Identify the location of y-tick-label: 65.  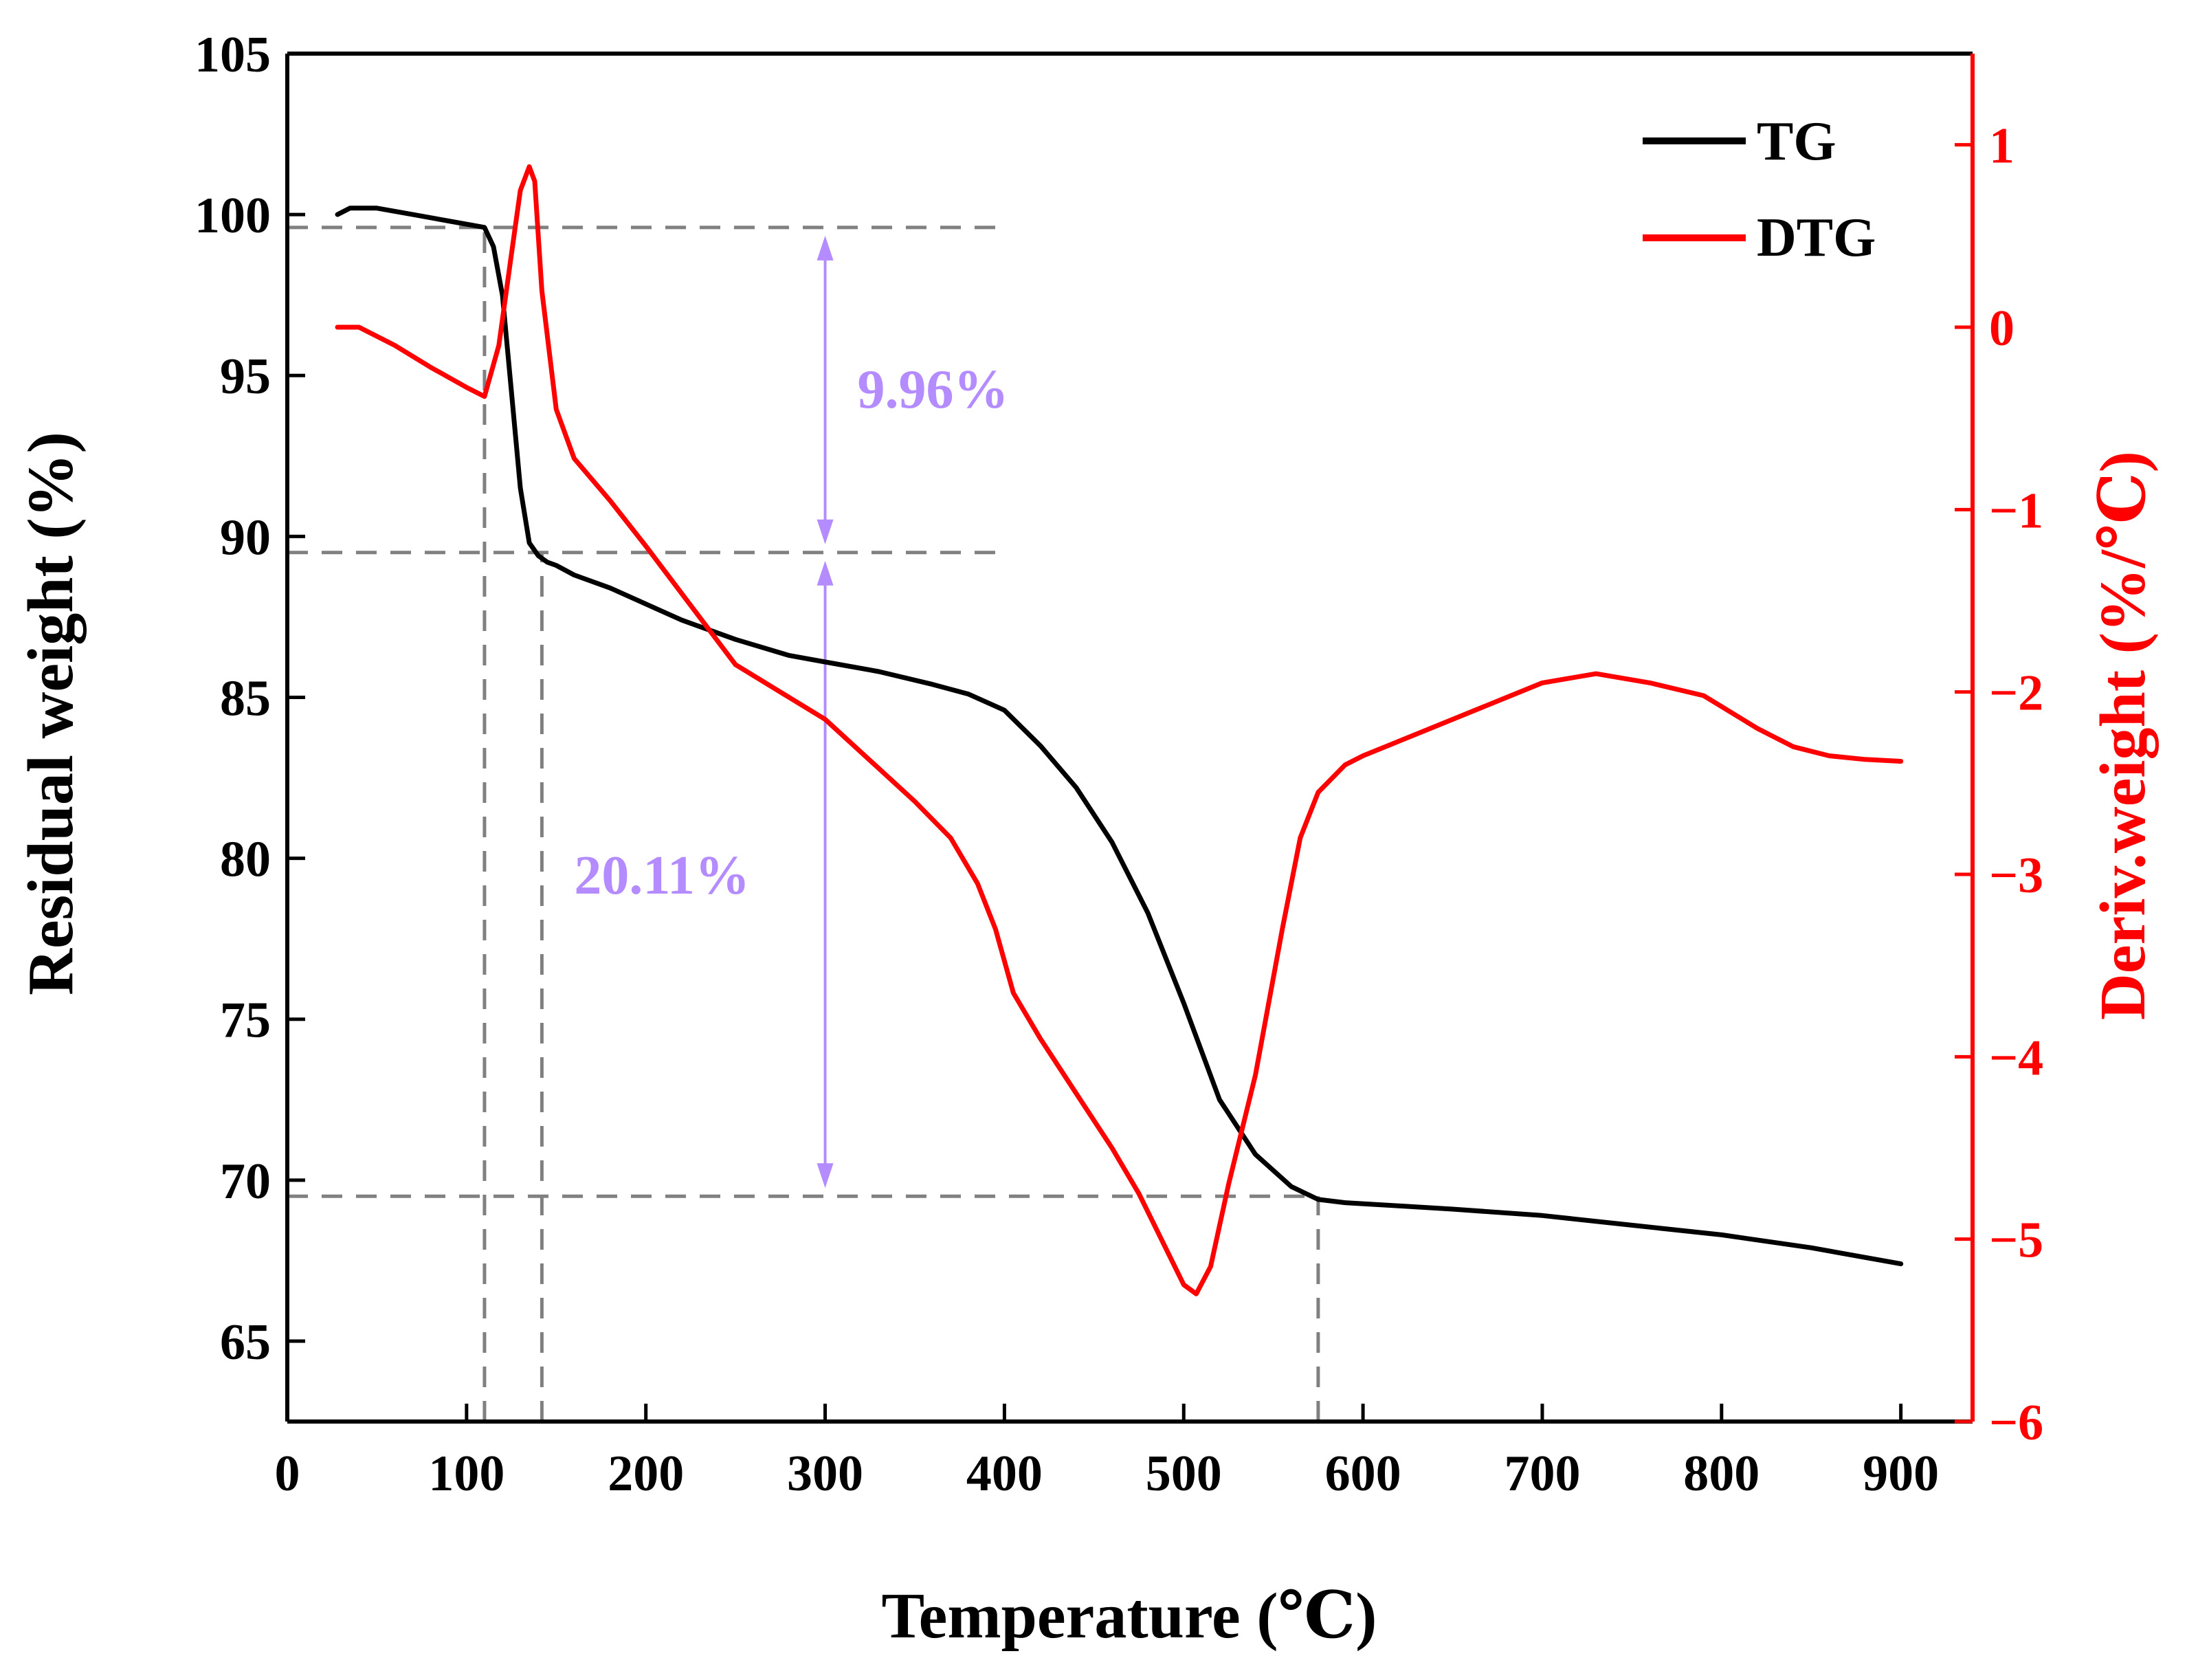
(245, 1342).